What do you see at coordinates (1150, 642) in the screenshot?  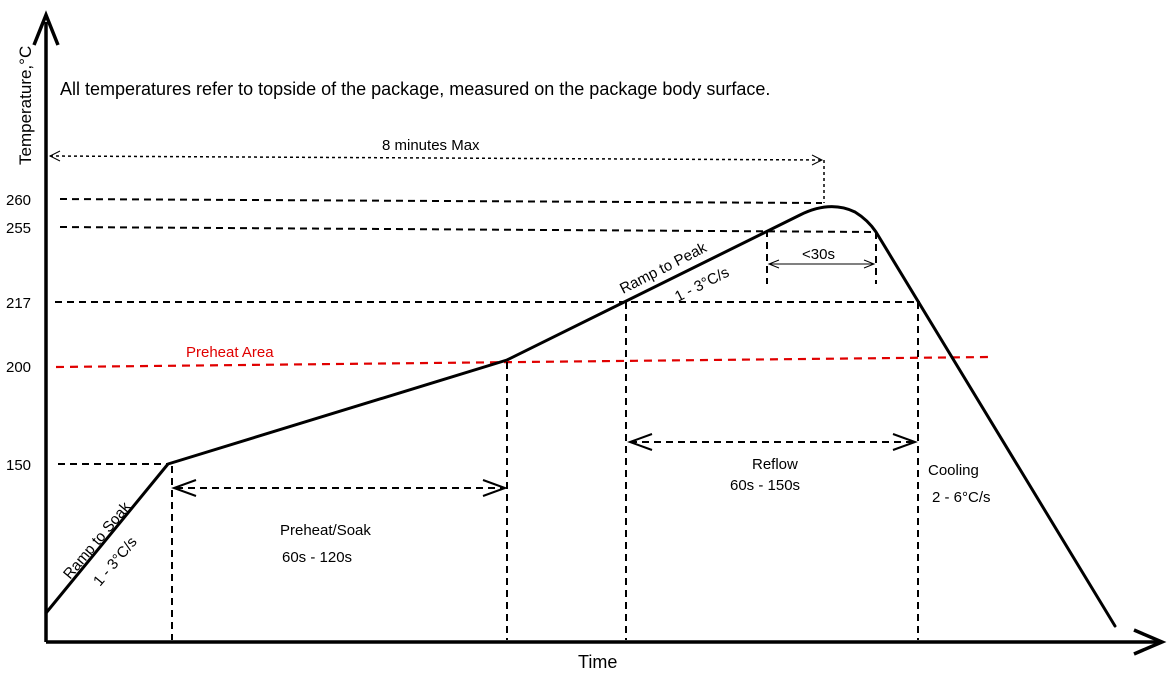 I see `x-axis-arrowhead` at bounding box center [1150, 642].